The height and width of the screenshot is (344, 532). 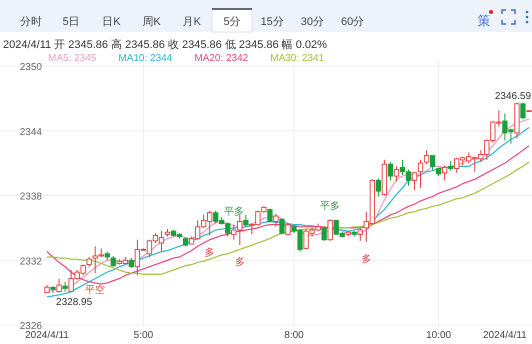 I want to click on y-tick-label: 2338, so click(x=31, y=197).